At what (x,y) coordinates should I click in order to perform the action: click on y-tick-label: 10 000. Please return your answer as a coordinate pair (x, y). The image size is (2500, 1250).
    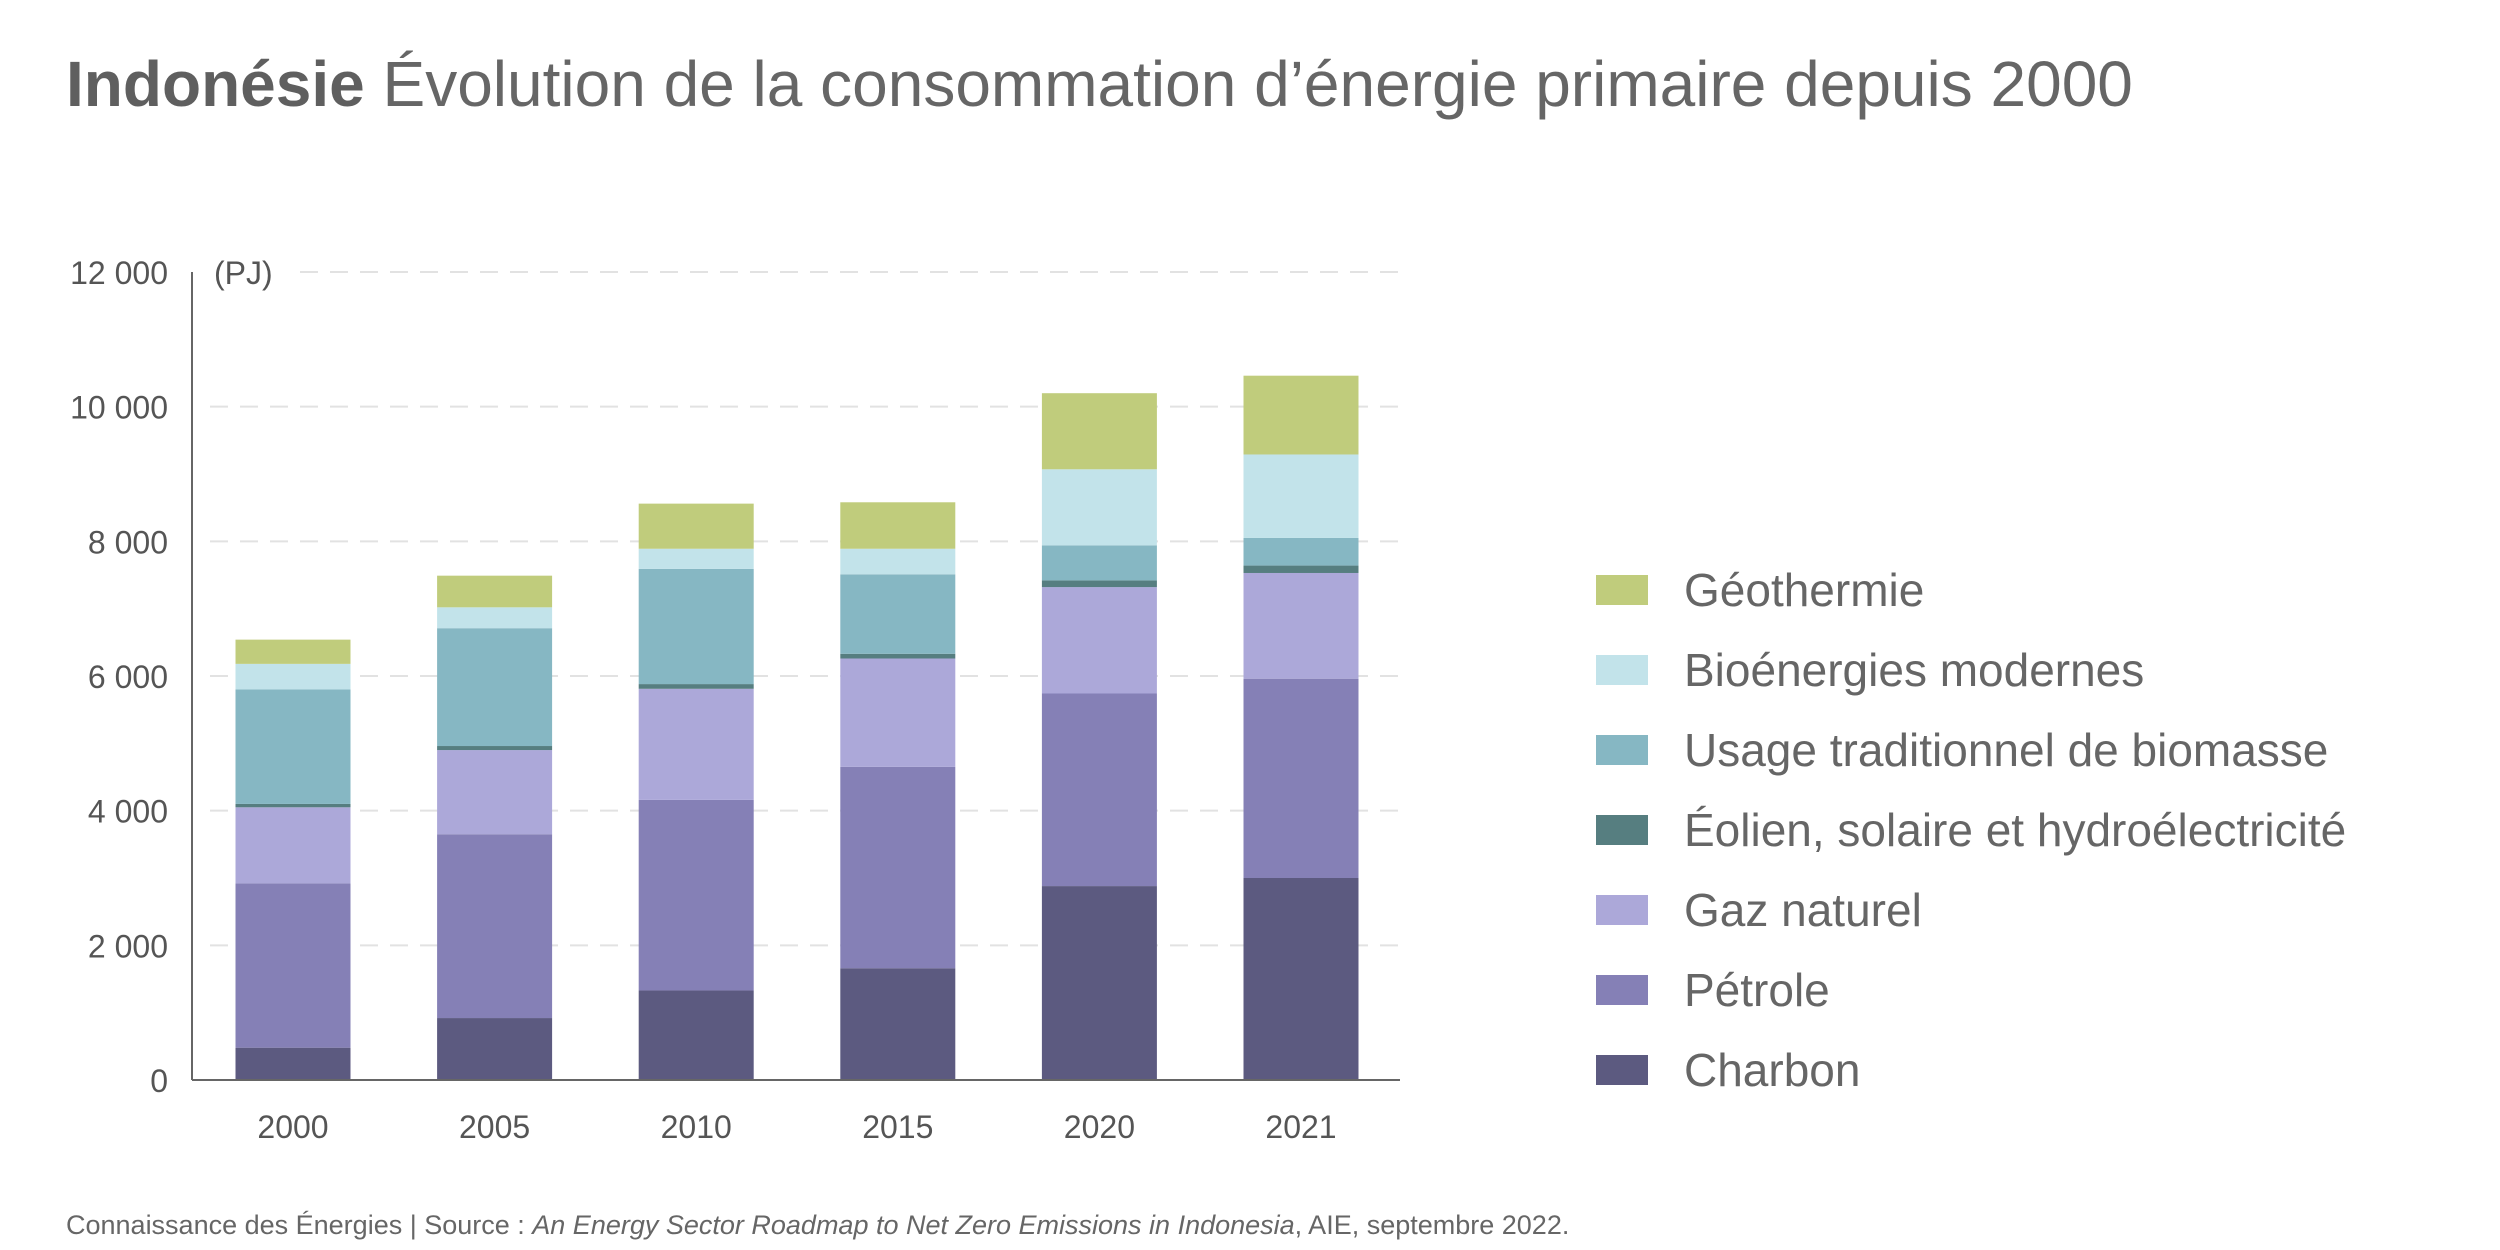
    Looking at the image, I should click on (119, 408).